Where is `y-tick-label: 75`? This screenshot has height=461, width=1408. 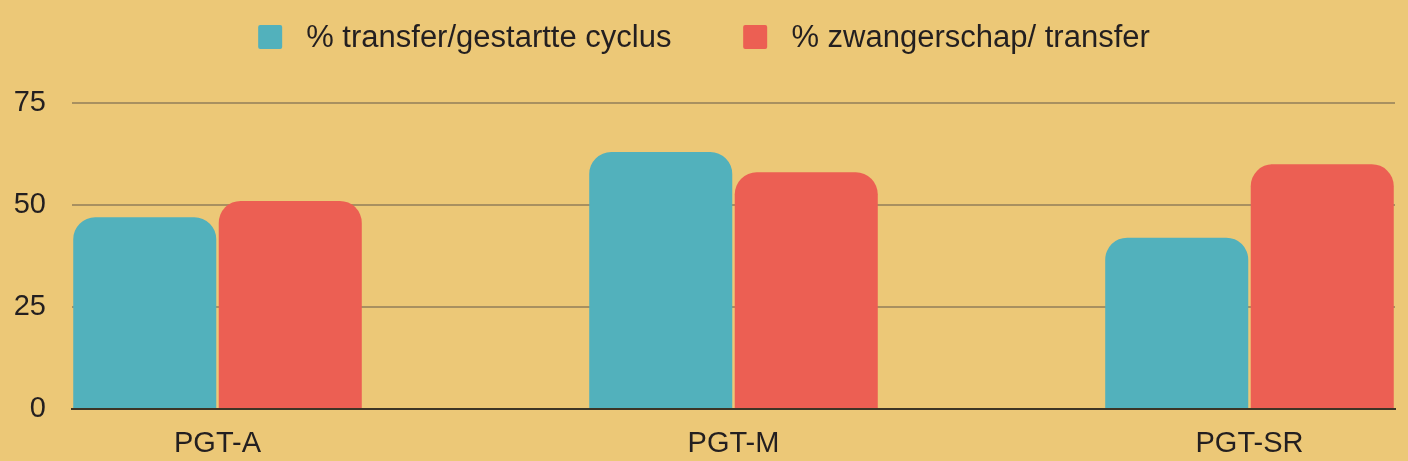 y-tick-label: 75 is located at coordinates (29, 101).